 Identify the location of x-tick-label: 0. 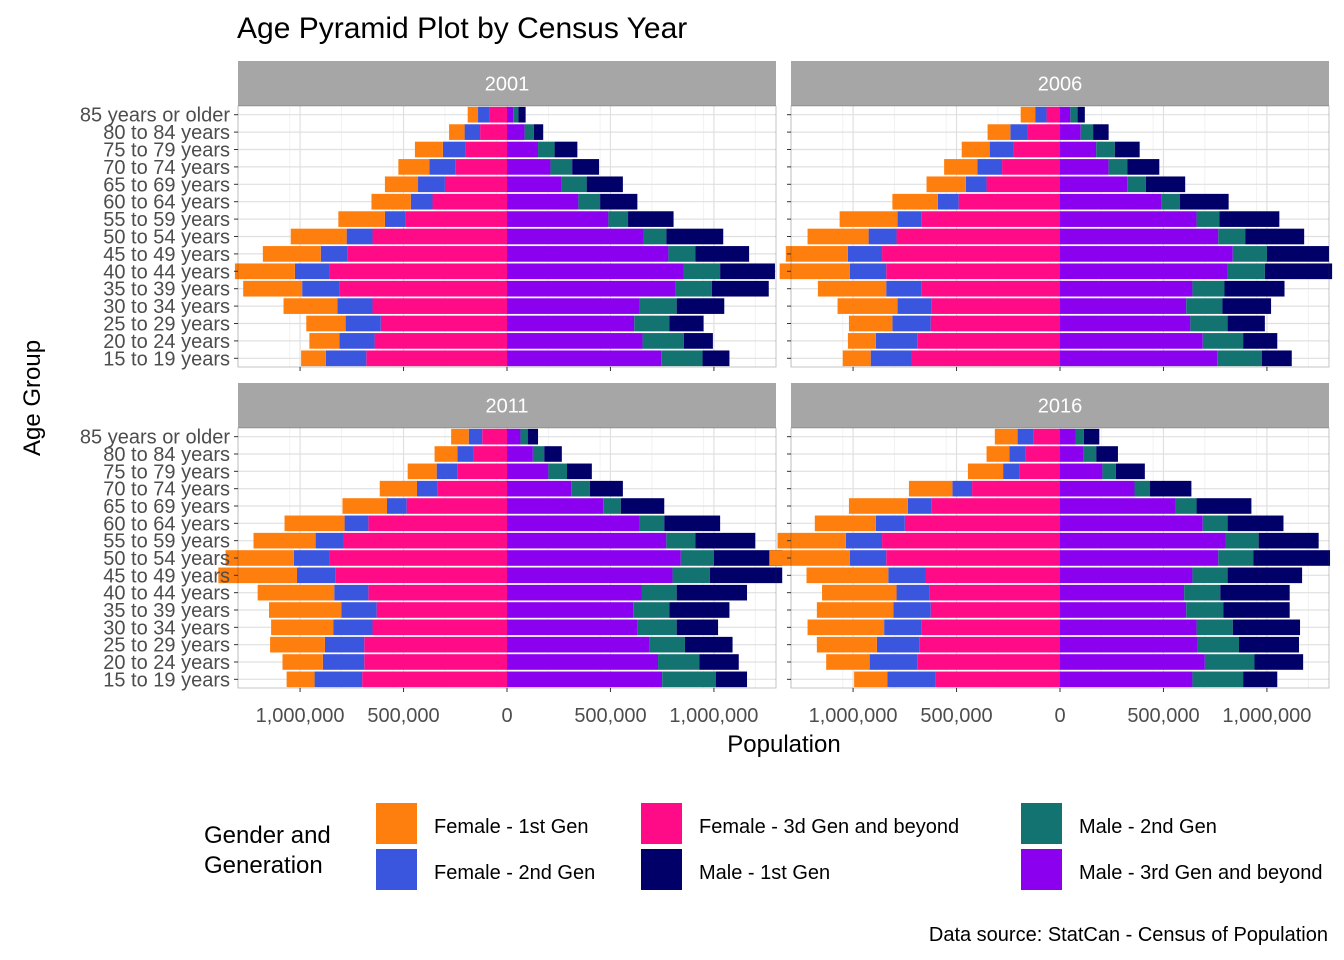
(1059, 716).